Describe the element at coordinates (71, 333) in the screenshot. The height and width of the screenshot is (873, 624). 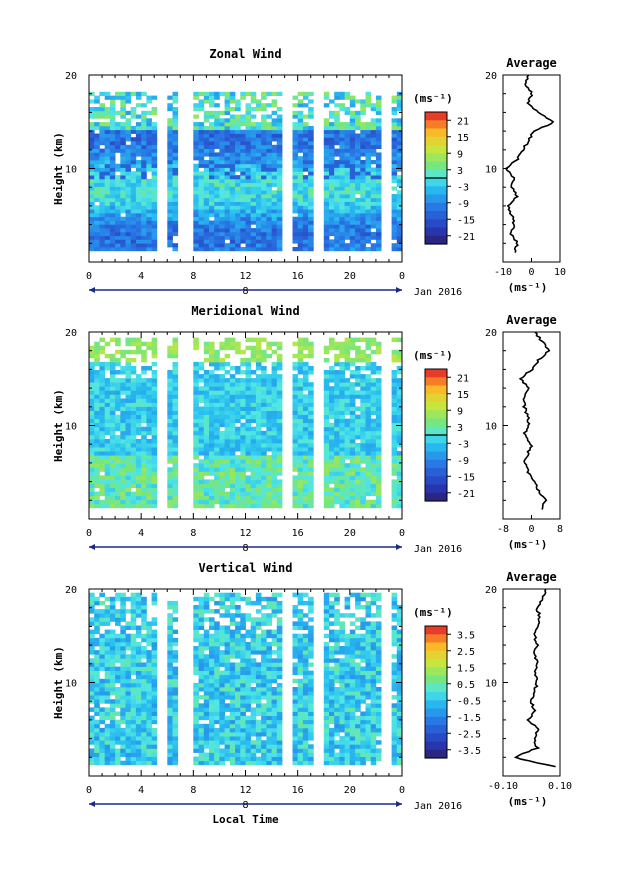
I see `y-tick-label: 20` at that location.